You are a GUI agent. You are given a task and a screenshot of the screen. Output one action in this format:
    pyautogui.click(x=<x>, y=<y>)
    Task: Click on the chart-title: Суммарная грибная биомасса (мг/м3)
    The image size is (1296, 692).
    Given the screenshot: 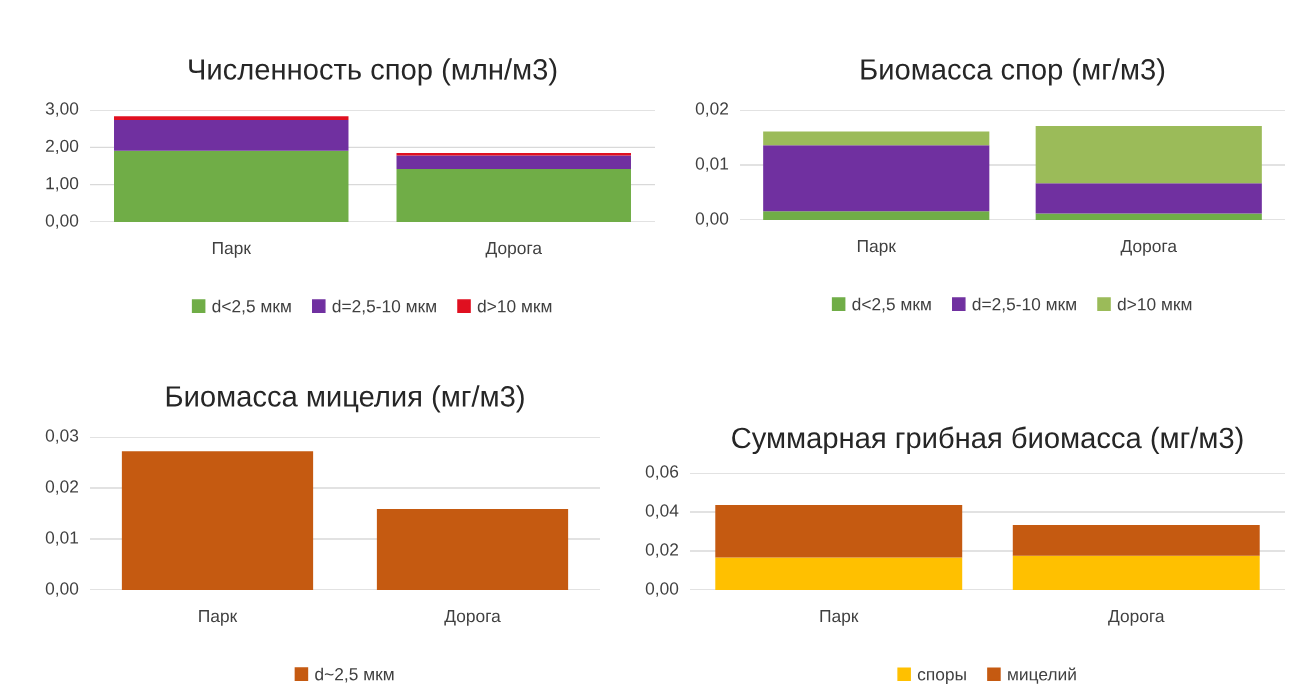 What is the action you would take?
    pyautogui.click(x=987, y=440)
    